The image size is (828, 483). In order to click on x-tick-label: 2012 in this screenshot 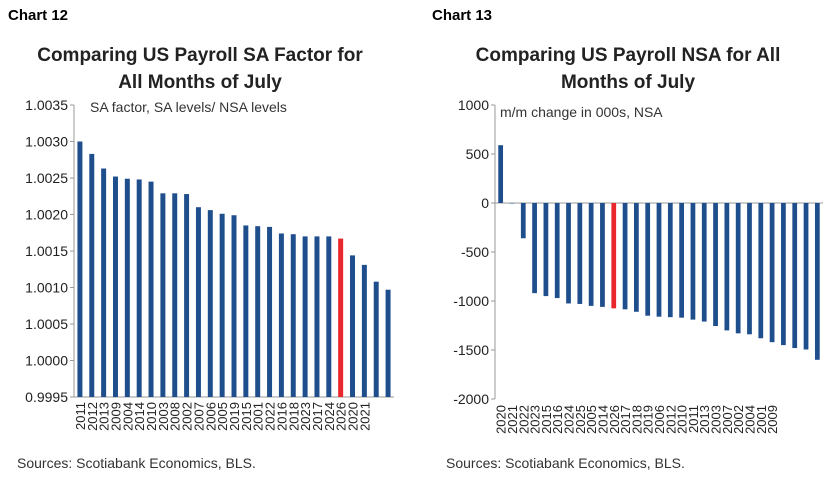, I will do `click(92, 416)`.